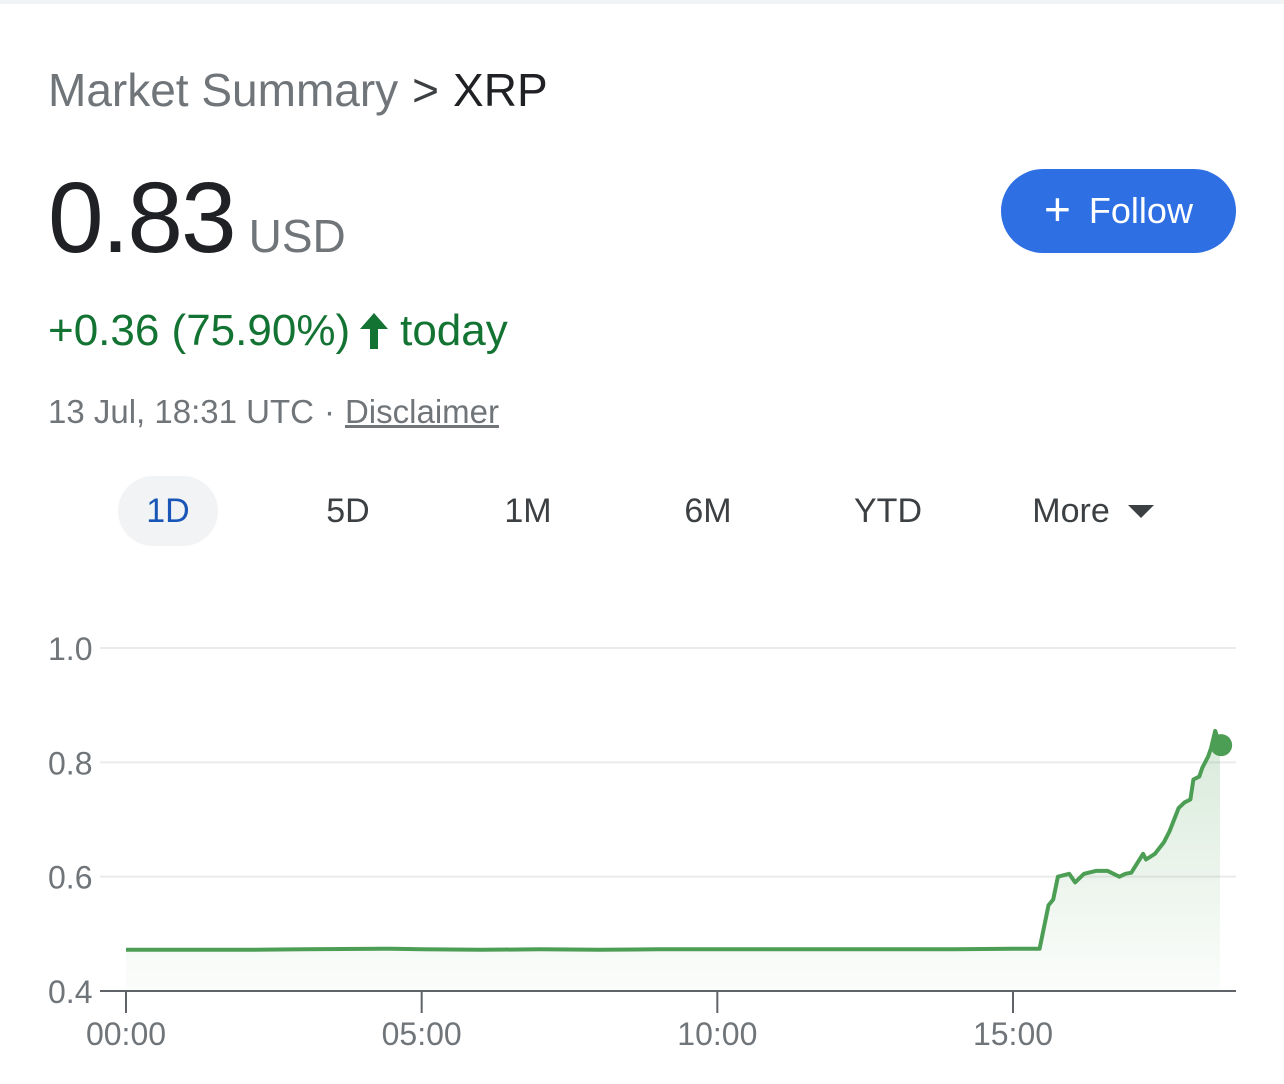 The width and height of the screenshot is (1284, 1084). What do you see at coordinates (70, 763) in the screenshot?
I see `y-tick-label: 0.8` at bounding box center [70, 763].